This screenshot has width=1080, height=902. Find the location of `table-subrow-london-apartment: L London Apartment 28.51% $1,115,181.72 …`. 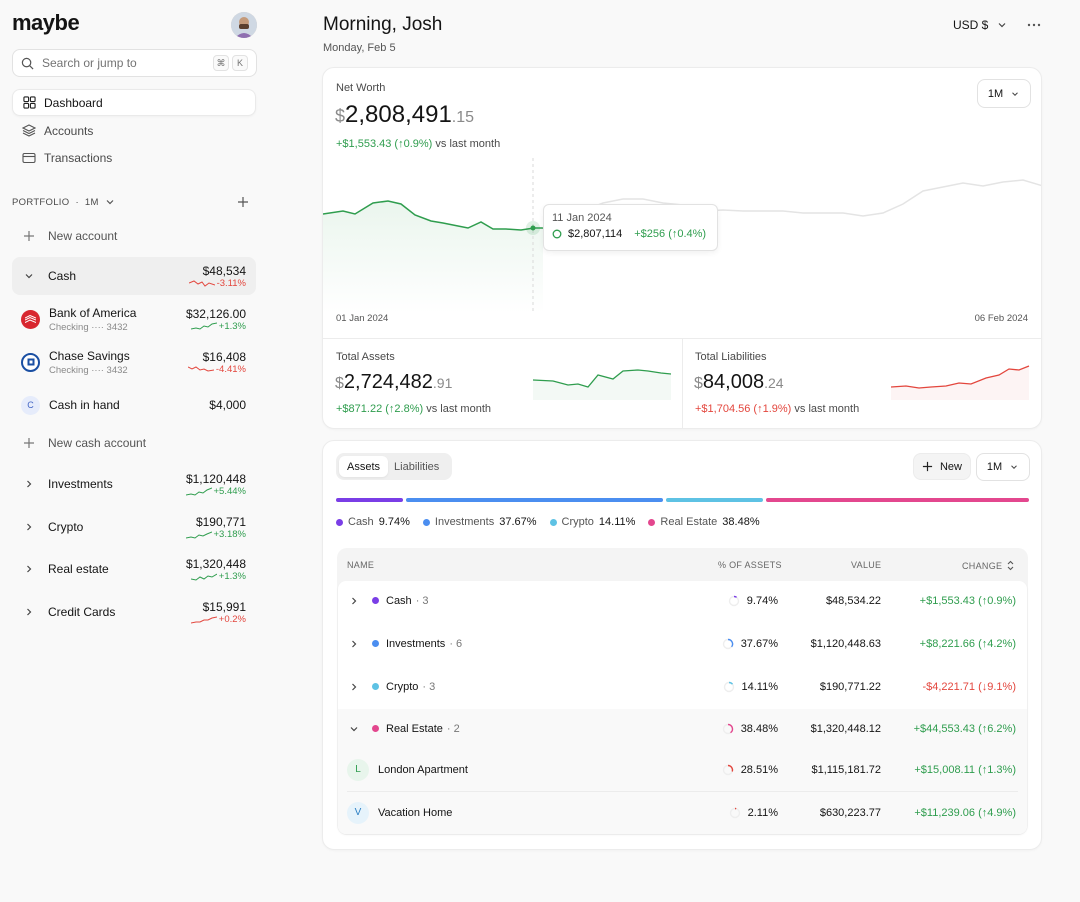

table-subrow-london-apartment: L London Apartment 28.51% $1,115,181.72 … is located at coordinates (683, 769).